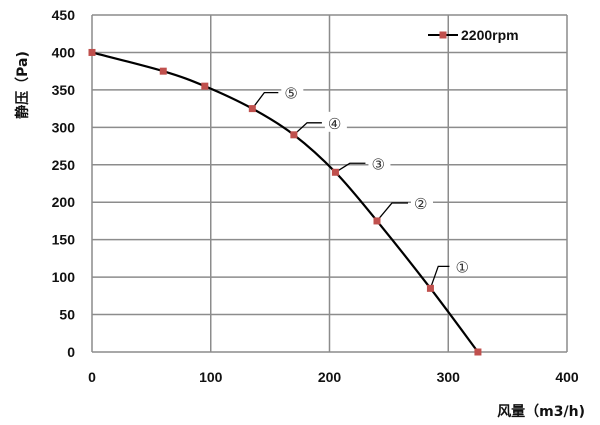 This screenshot has width=600, height=425. Describe the element at coordinates (211, 377) in the screenshot. I see `x-tick-label: 100` at that location.